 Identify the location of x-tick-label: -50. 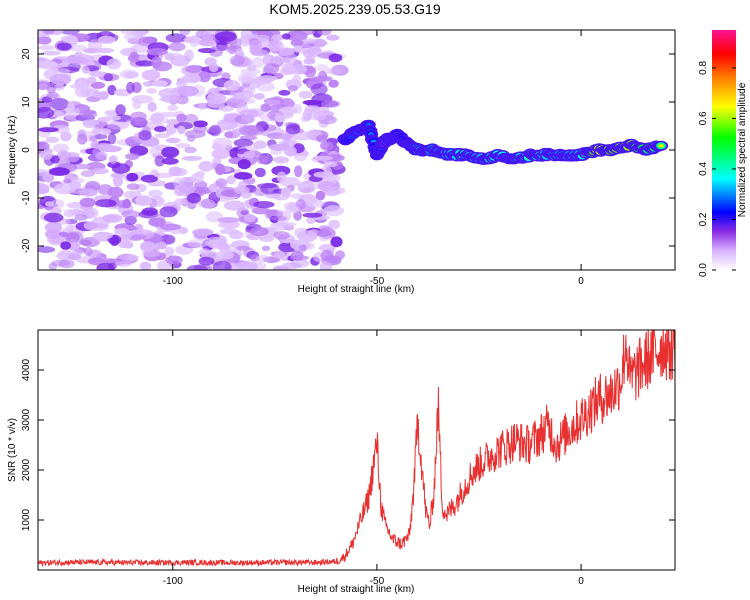
(377, 581).